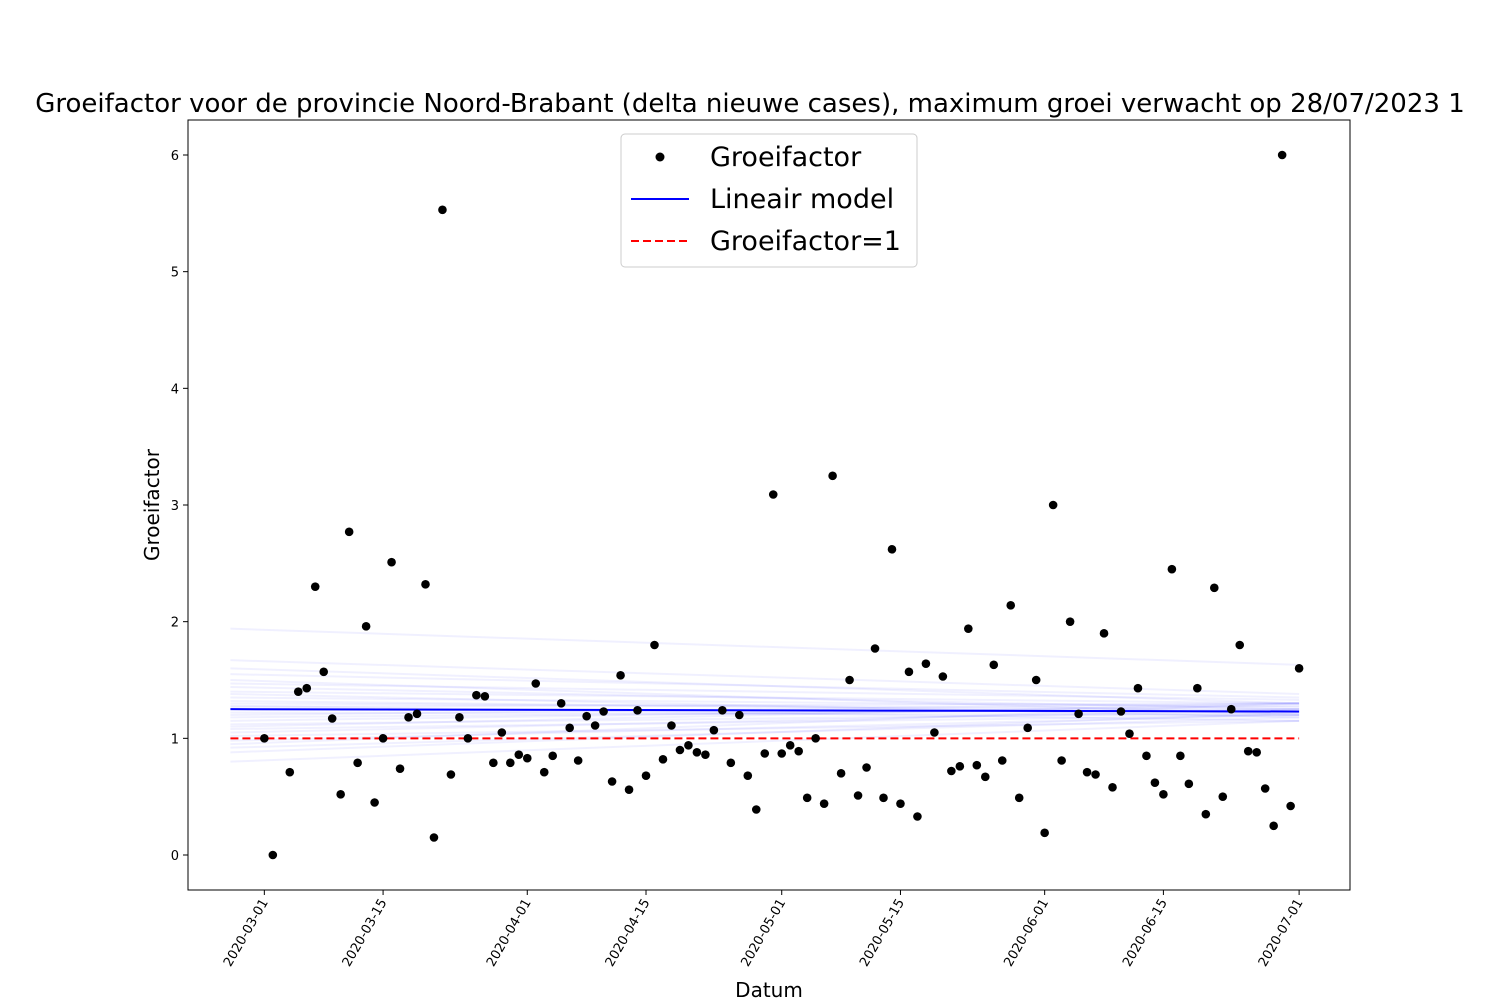  What do you see at coordinates (175, 389) in the screenshot?
I see `y-tick-label: 4` at bounding box center [175, 389].